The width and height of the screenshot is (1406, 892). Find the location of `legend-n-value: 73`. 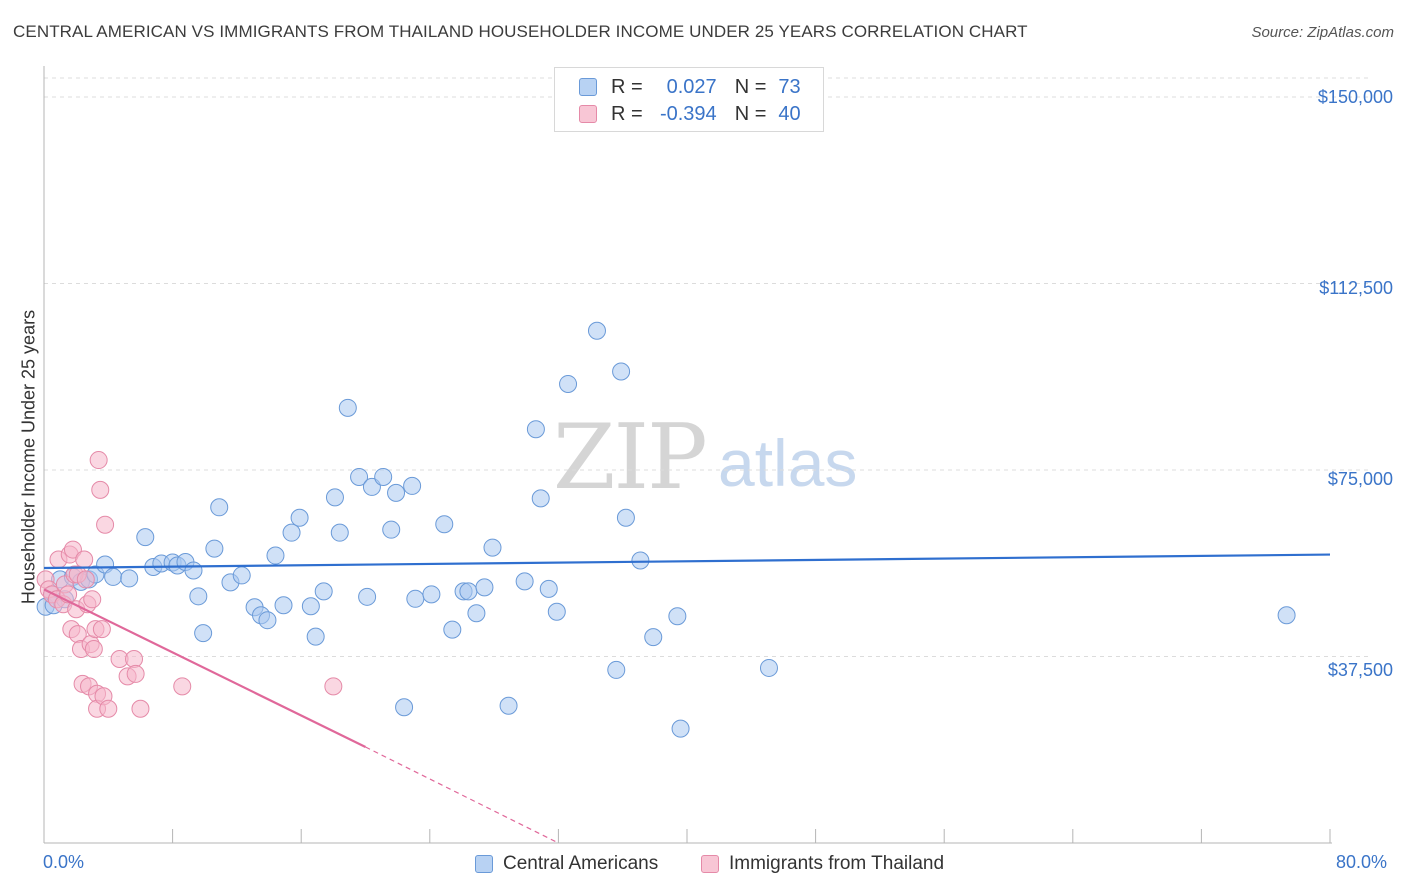

legend-n-value: 73 is located at coordinates (789, 86).